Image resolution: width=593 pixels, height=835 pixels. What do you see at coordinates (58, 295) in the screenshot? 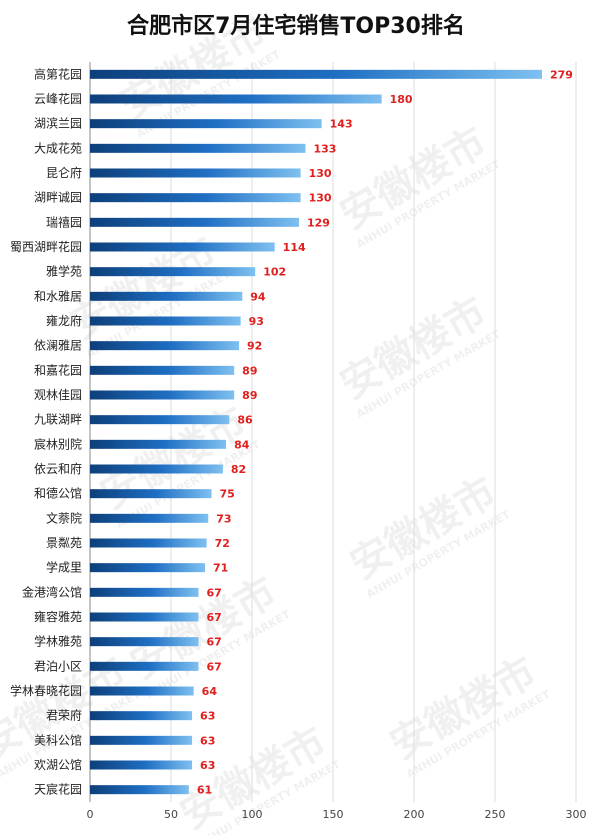
I see `category-label: 和水雅居` at bounding box center [58, 295].